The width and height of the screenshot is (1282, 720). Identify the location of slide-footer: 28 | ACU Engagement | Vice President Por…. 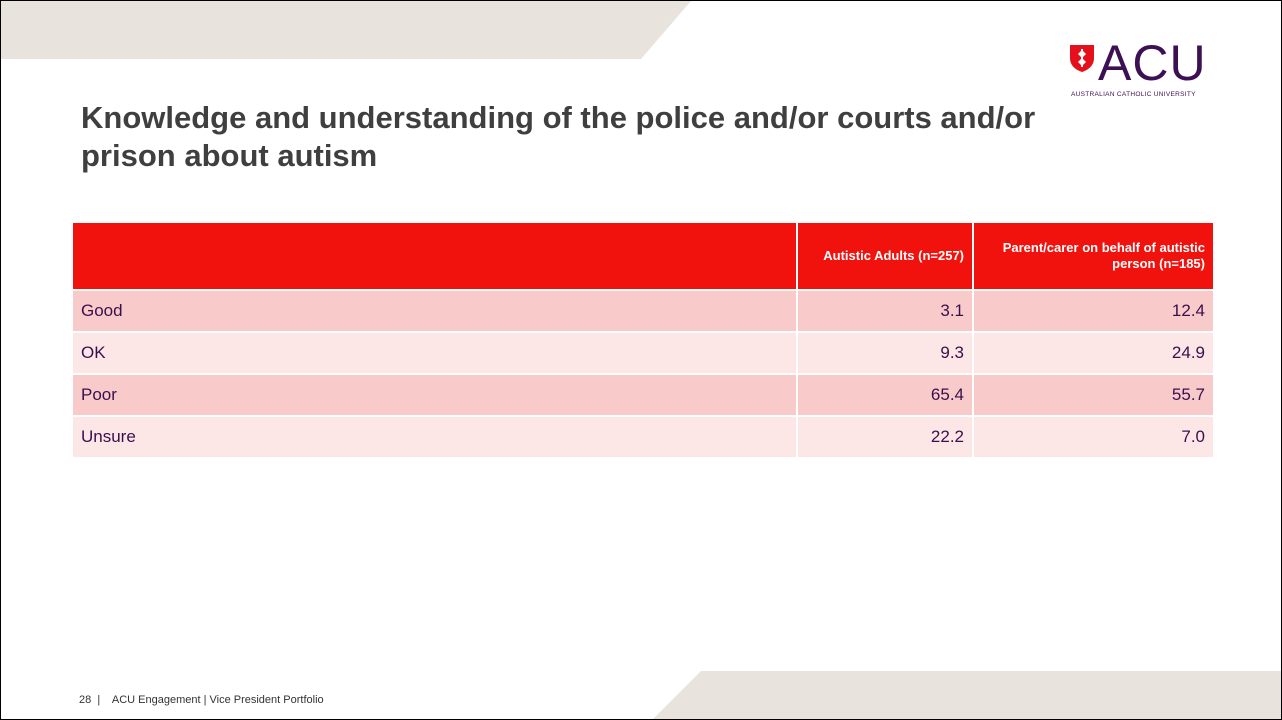
(201, 700).